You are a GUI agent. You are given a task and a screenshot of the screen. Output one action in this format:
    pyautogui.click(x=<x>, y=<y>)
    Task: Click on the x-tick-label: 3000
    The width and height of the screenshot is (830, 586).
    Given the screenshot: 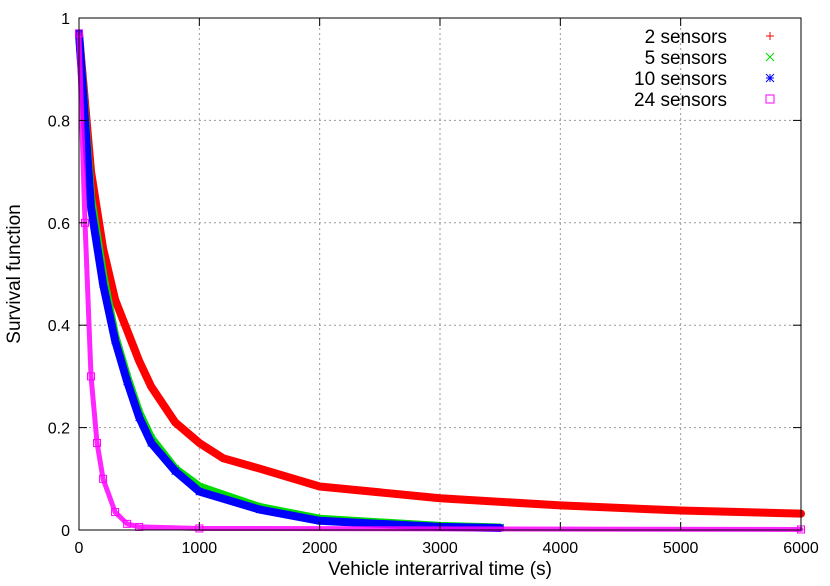 What is the action you would take?
    pyautogui.click(x=440, y=548)
    